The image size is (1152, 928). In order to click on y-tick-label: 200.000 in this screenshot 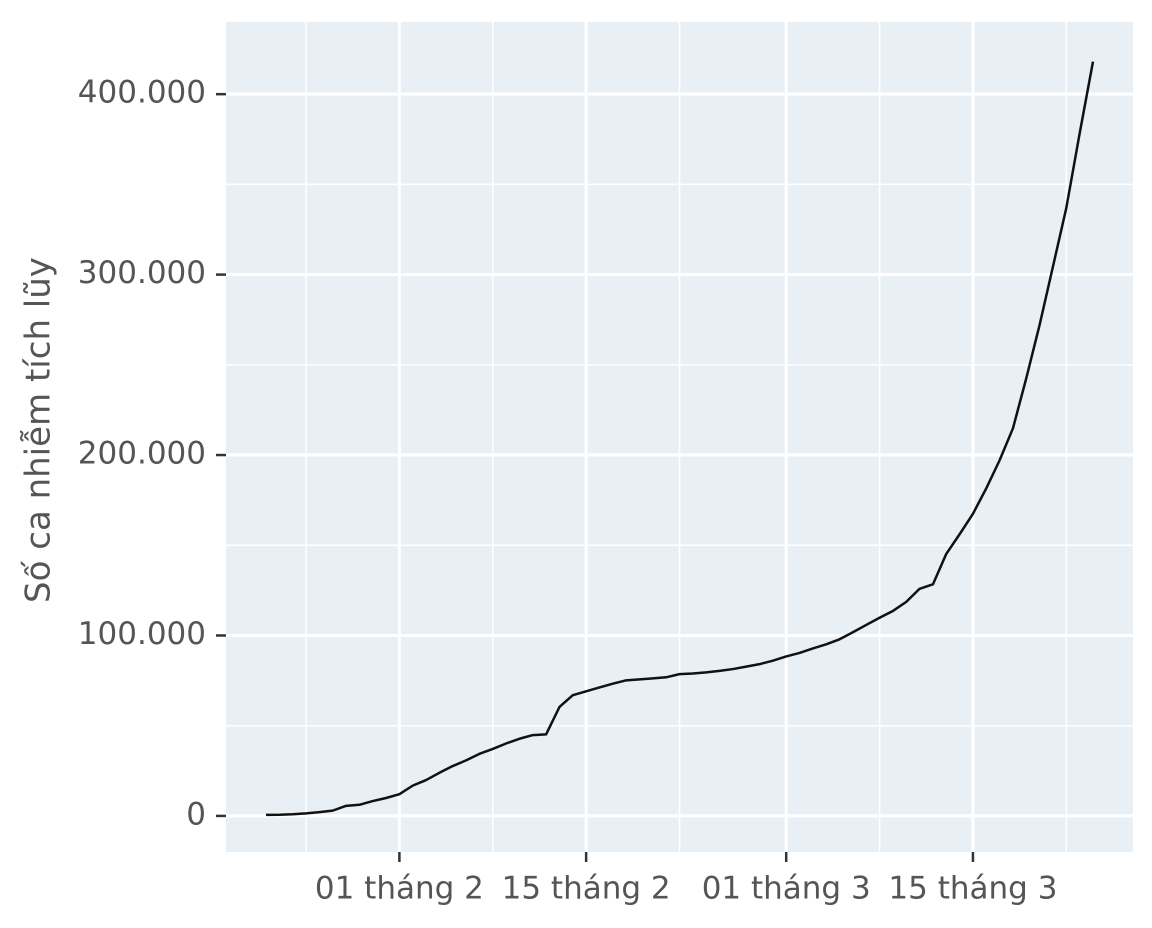, I will do `click(142, 454)`.